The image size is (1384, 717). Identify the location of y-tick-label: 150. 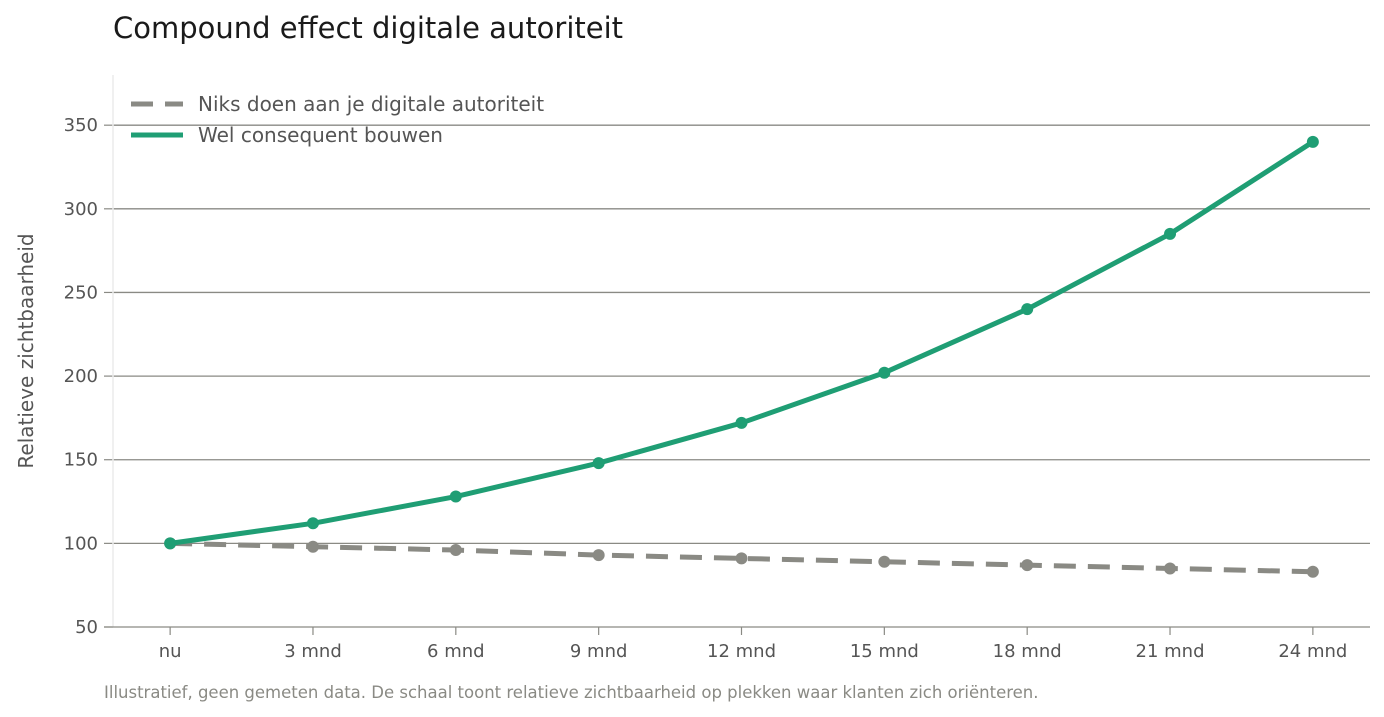
(81, 460).